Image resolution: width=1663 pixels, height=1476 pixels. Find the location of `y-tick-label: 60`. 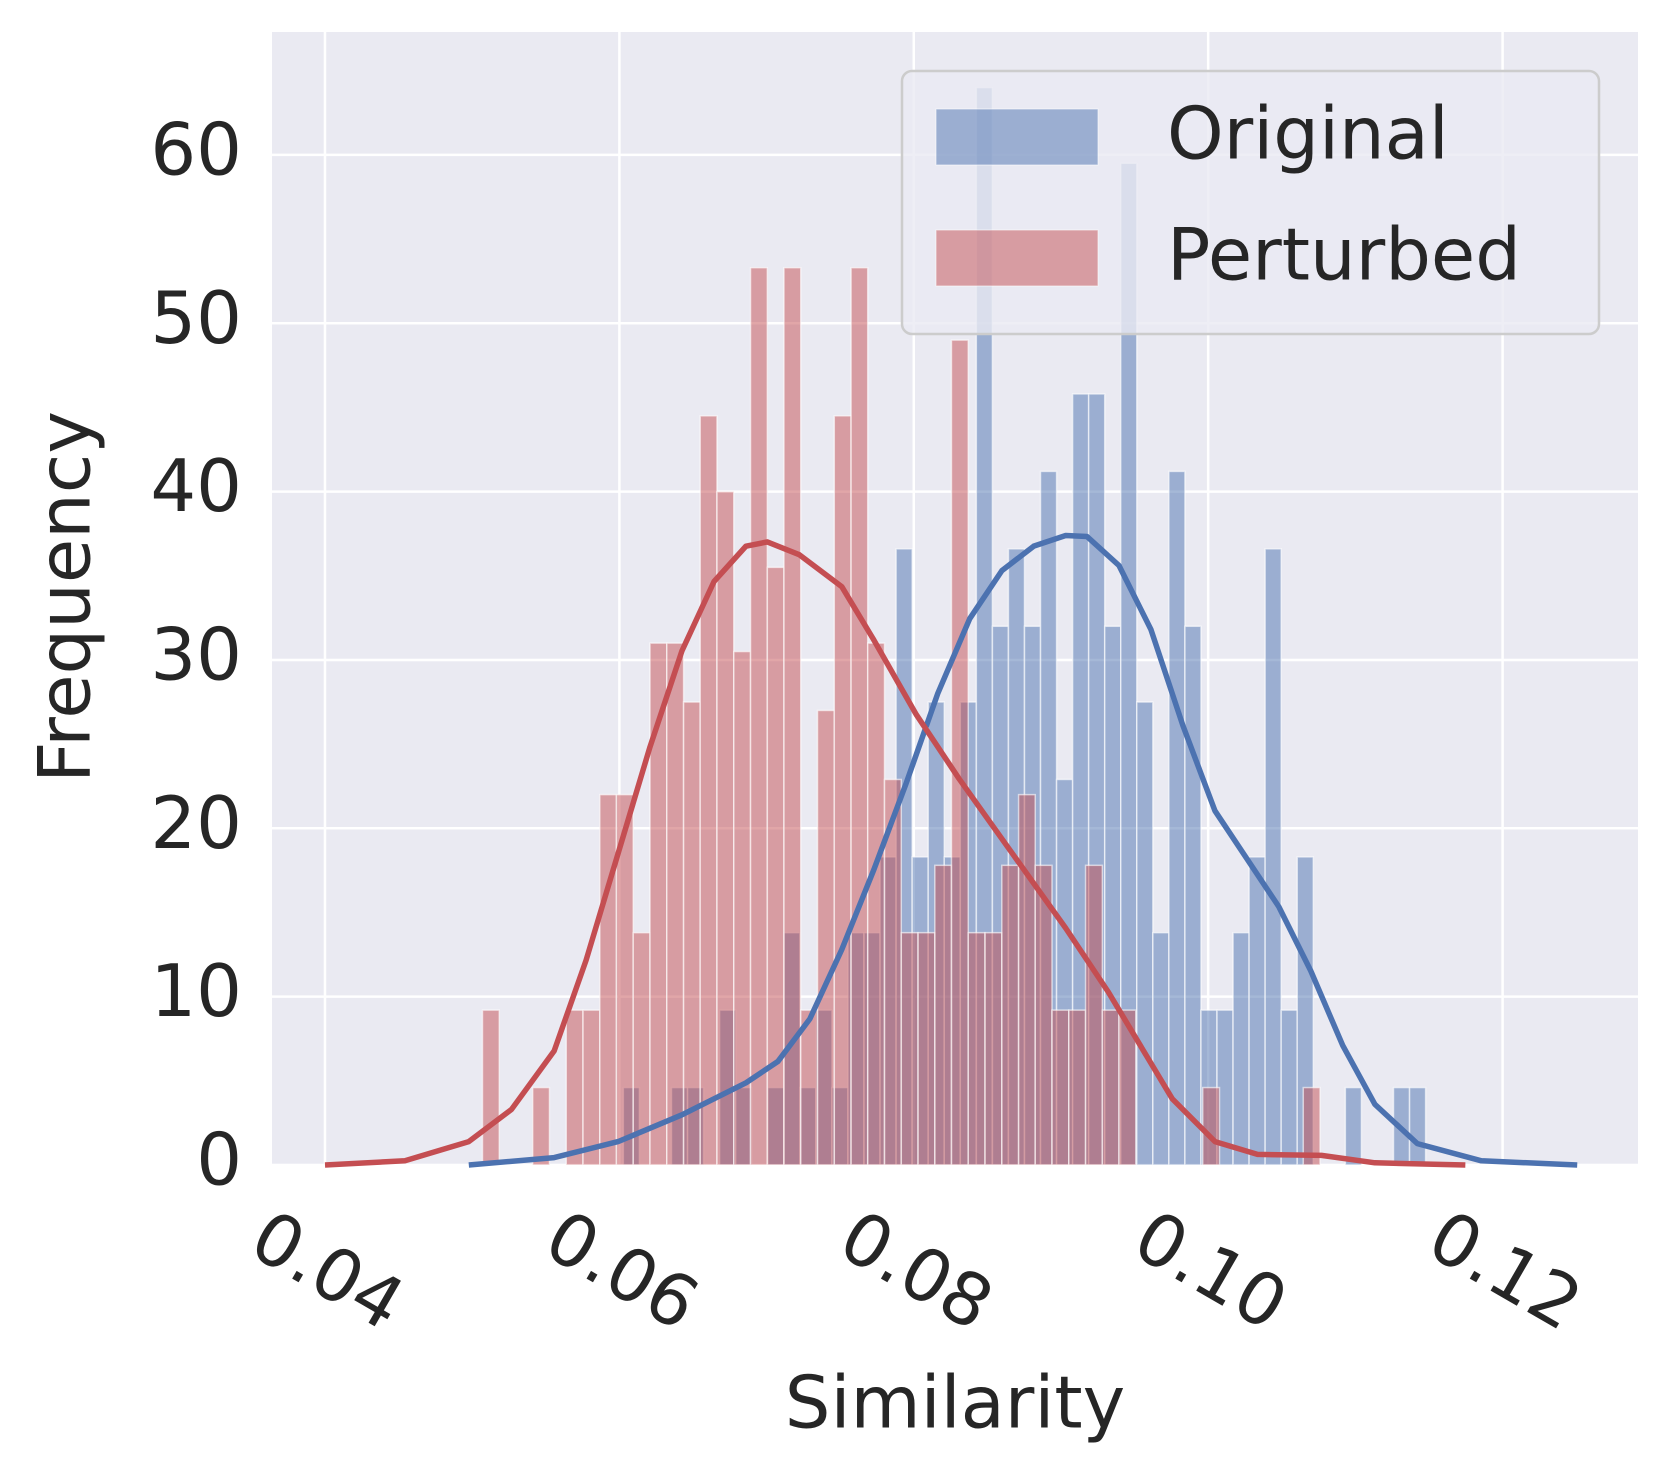

y-tick-label: 60 is located at coordinates (196, 149).